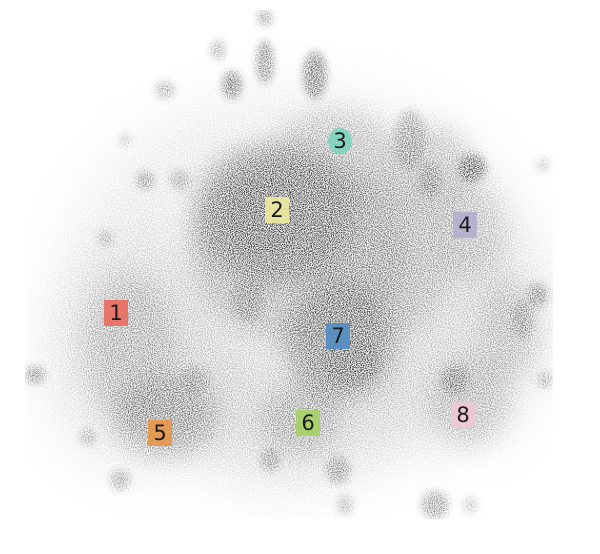 This screenshot has height=554, width=600. What do you see at coordinates (463, 415) in the screenshot?
I see `cluster-label-8: 8` at bounding box center [463, 415].